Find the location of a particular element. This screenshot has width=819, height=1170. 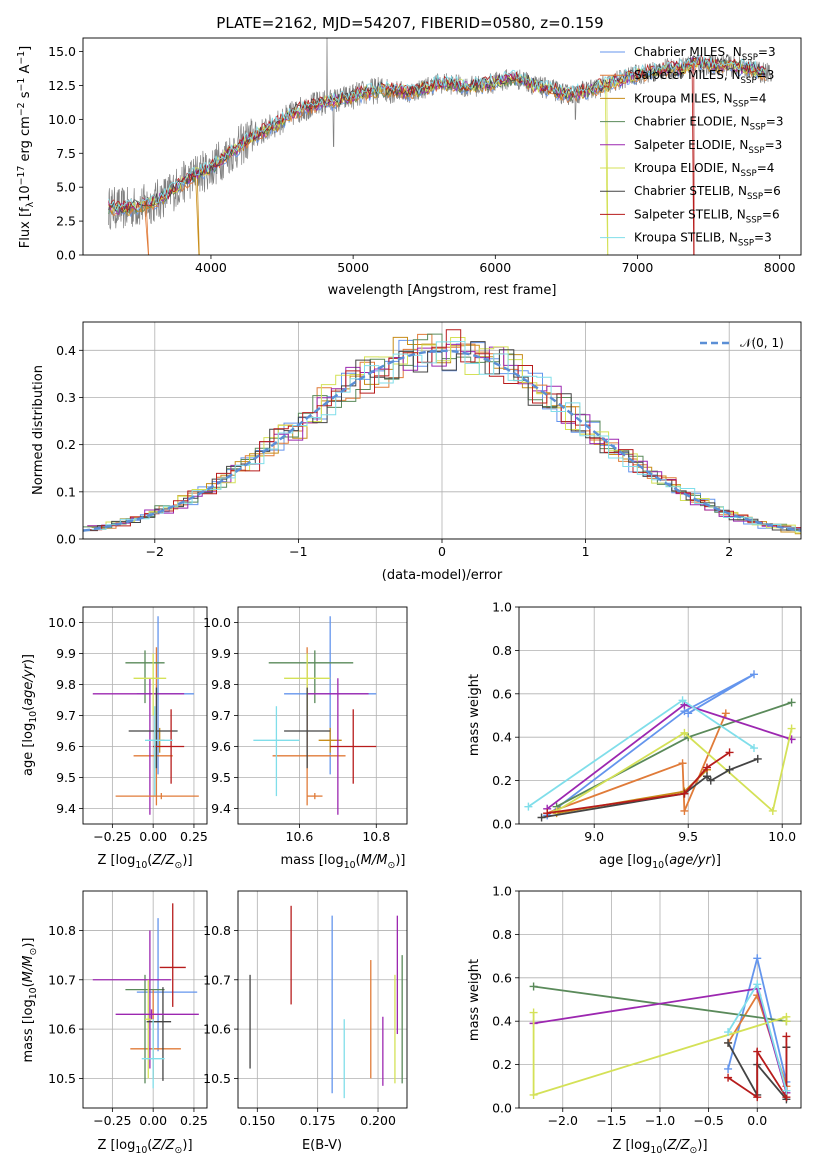

legend-label: Salpeter ELODIE, NSSP=3 is located at coordinates (708, 147).